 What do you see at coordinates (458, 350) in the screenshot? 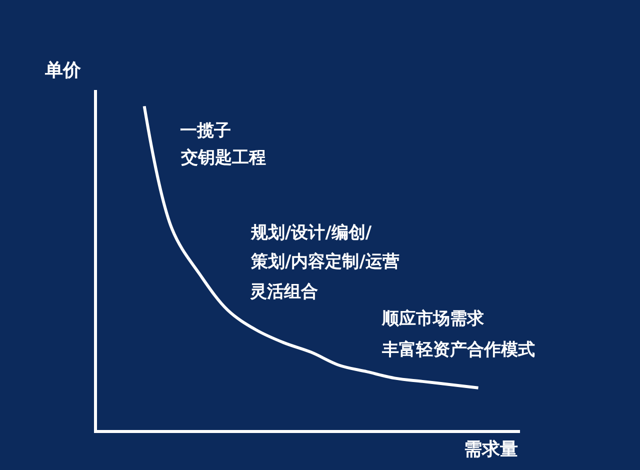
I see `annotation: 丰富轻资产合作模式` at bounding box center [458, 350].